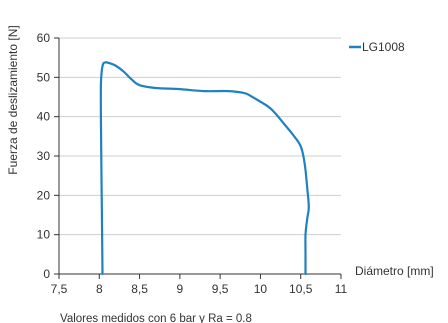 The image size is (448, 323). What do you see at coordinates (44, 77) in the screenshot?
I see `y-tick-label: 50` at bounding box center [44, 77].